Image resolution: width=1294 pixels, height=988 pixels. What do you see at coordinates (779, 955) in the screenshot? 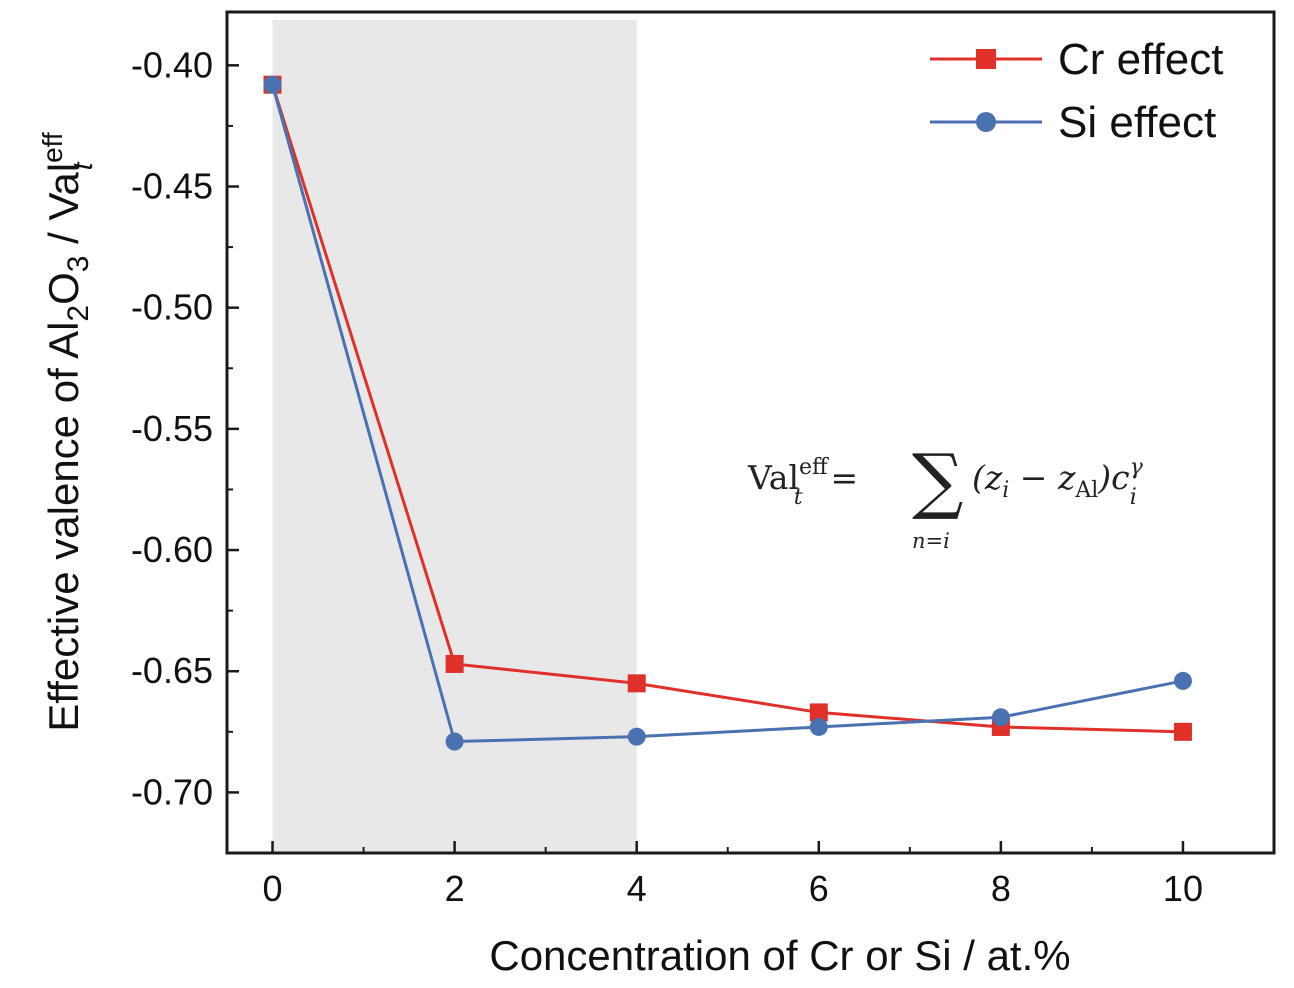
I see `x-axis-label: Concentration of Cr or Si / at.%` at bounding box center [779, 955].